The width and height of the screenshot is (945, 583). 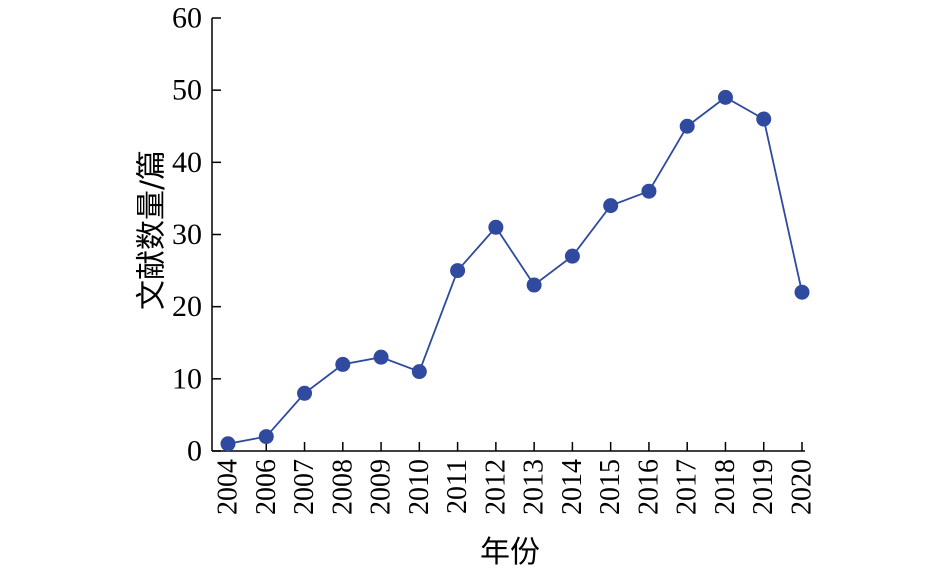 I want to click on x-tick-label: 2009, so click(x=381, y=487).